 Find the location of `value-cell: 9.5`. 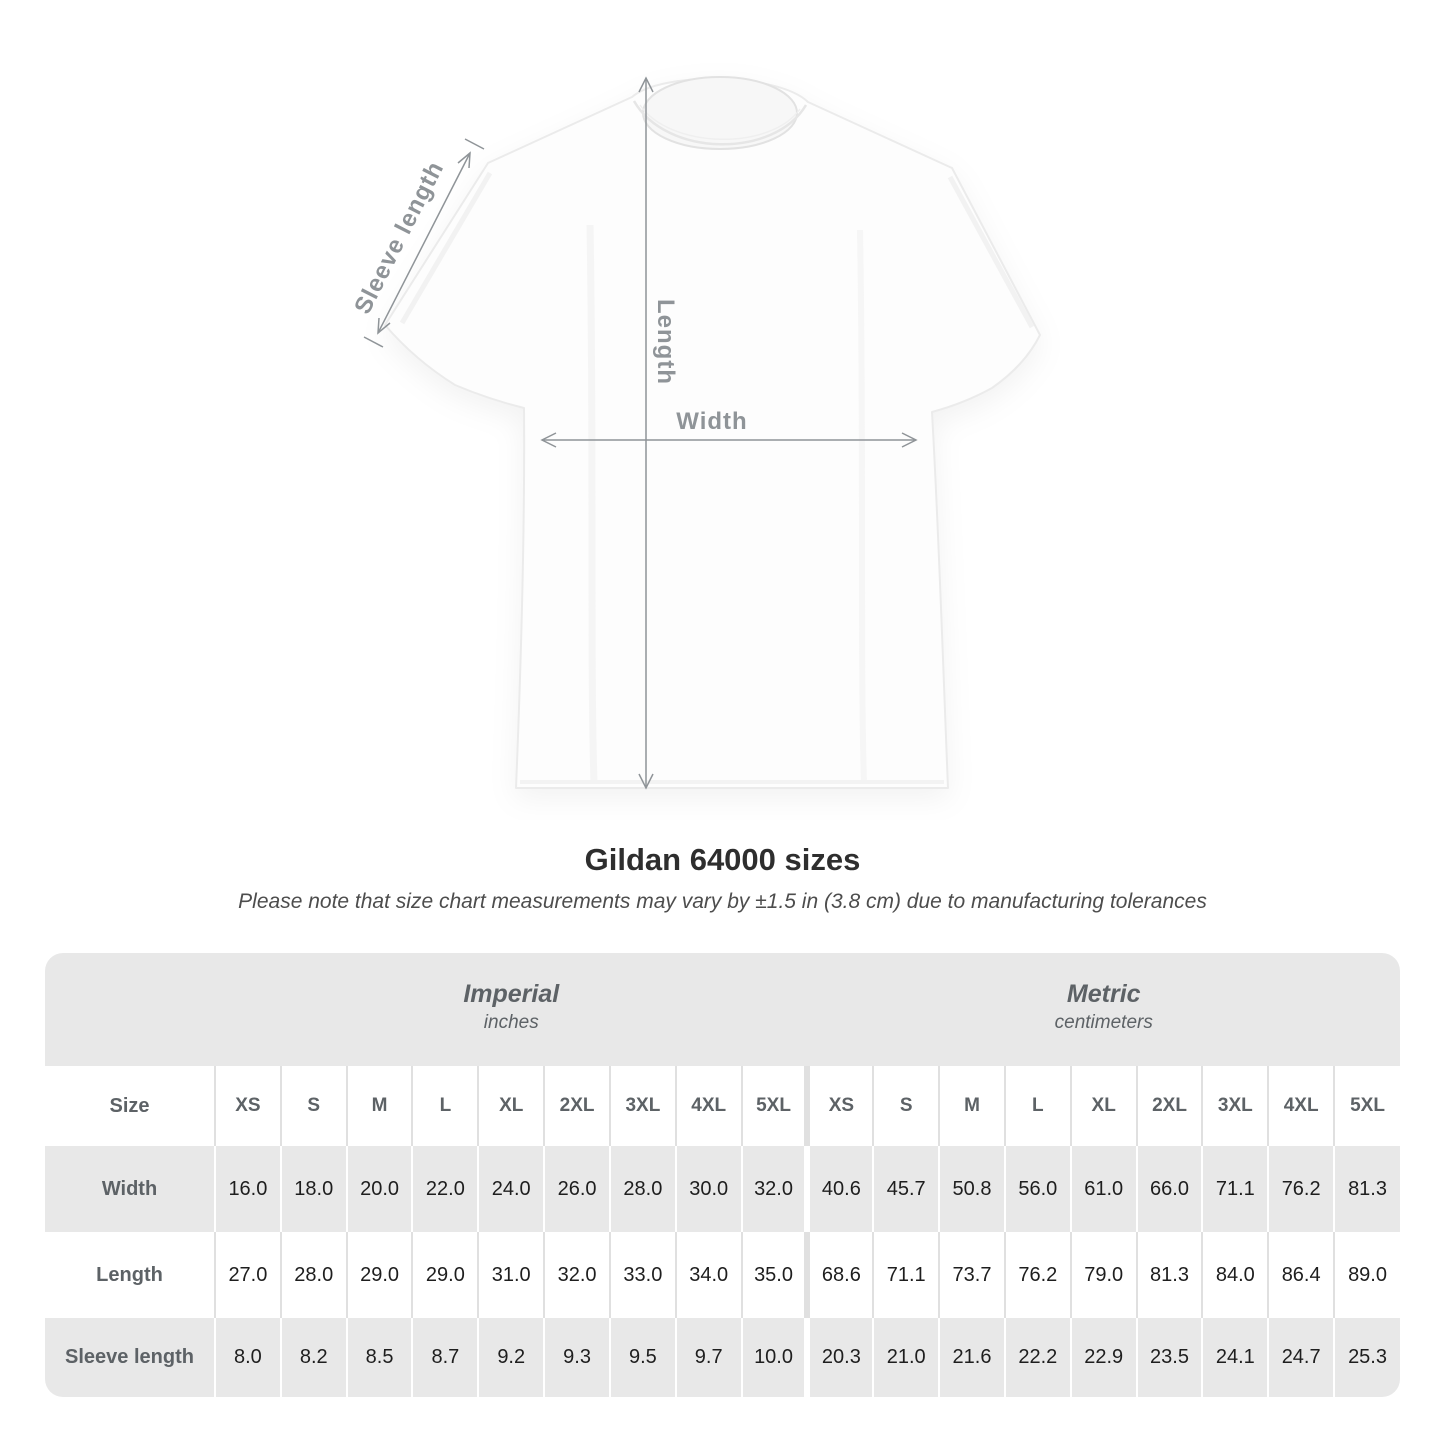

value-cell: 9.5 is located at coordinates (642, 1357).